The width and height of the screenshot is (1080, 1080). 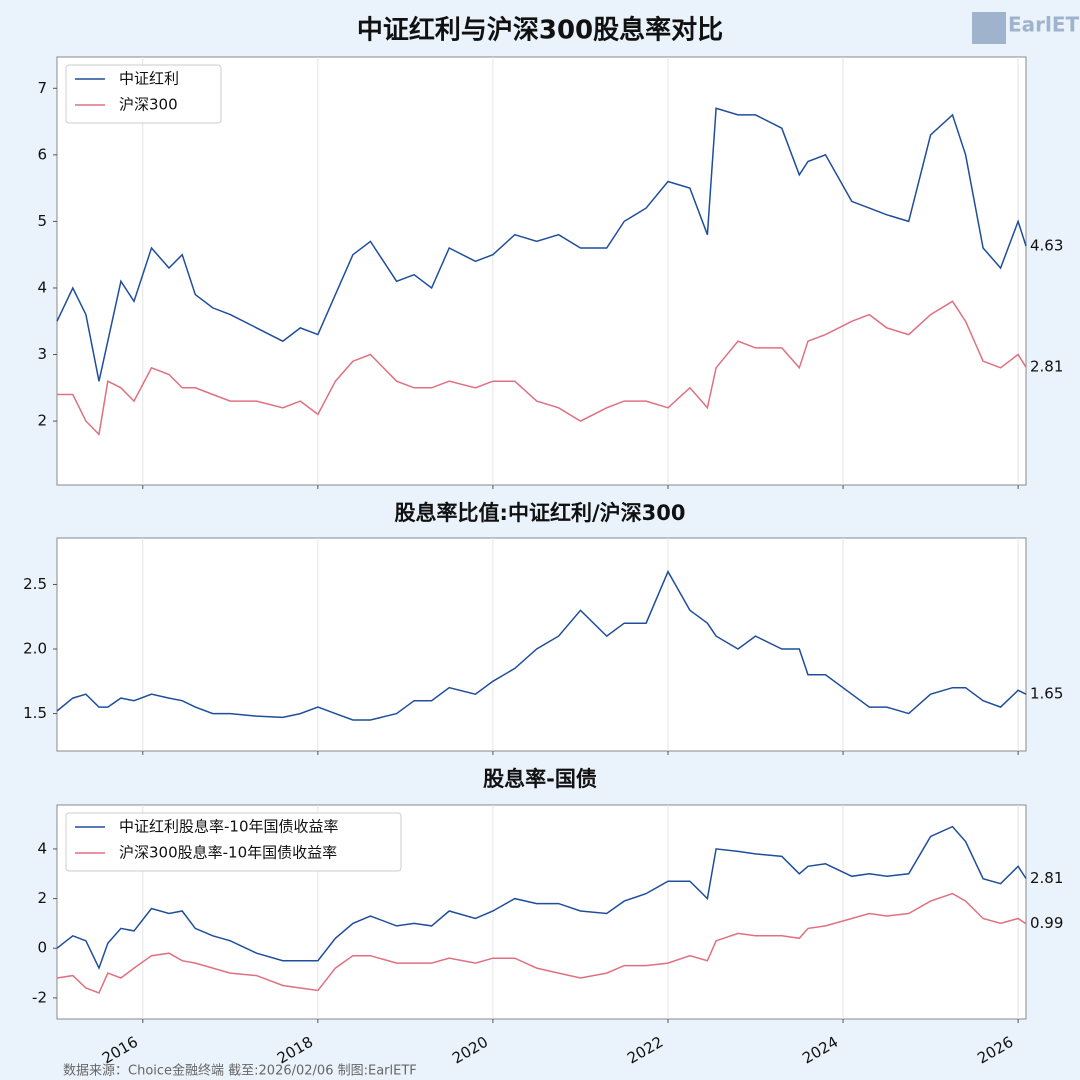 What do you see at coordinates (1044, 25) in the screenshot?
I see `logo: EarlETF` at bounding box center [1044, 25].